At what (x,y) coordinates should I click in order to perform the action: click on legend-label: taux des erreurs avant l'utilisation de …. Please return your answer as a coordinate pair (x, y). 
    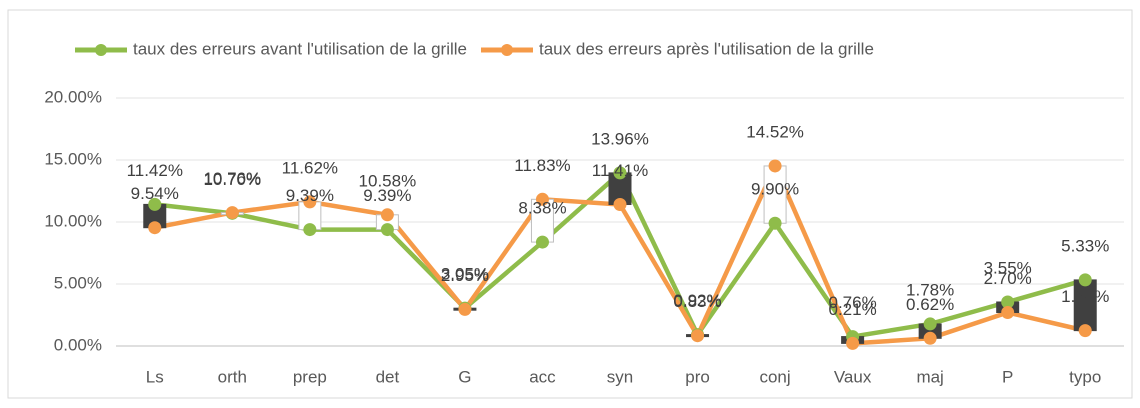
    Looking at the image, I should click on (300, 48).